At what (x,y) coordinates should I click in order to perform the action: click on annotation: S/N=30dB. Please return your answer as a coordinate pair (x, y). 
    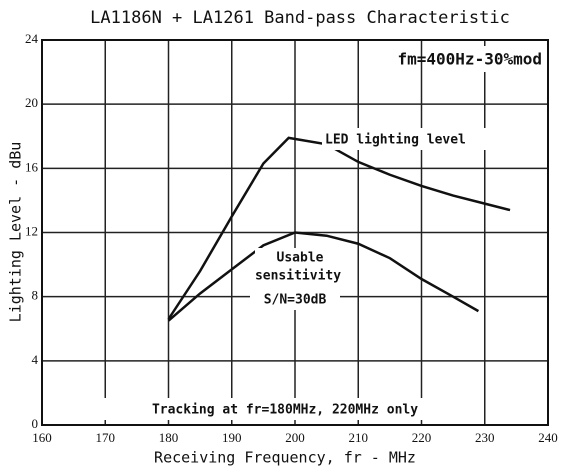
    Looking at the image, I should click on (295, 300).